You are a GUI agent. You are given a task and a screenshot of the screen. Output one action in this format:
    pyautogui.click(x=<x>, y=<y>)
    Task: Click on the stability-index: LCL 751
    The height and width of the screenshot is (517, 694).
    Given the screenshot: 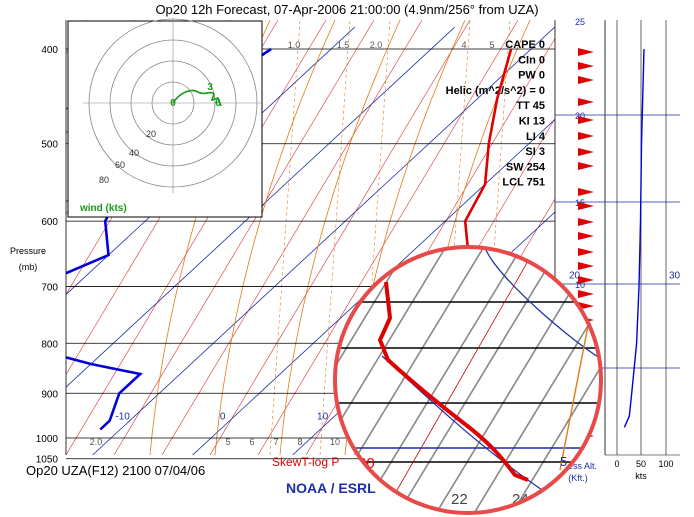 What is the action you would take?
    pyautogui.click(x=523, y=183)
    